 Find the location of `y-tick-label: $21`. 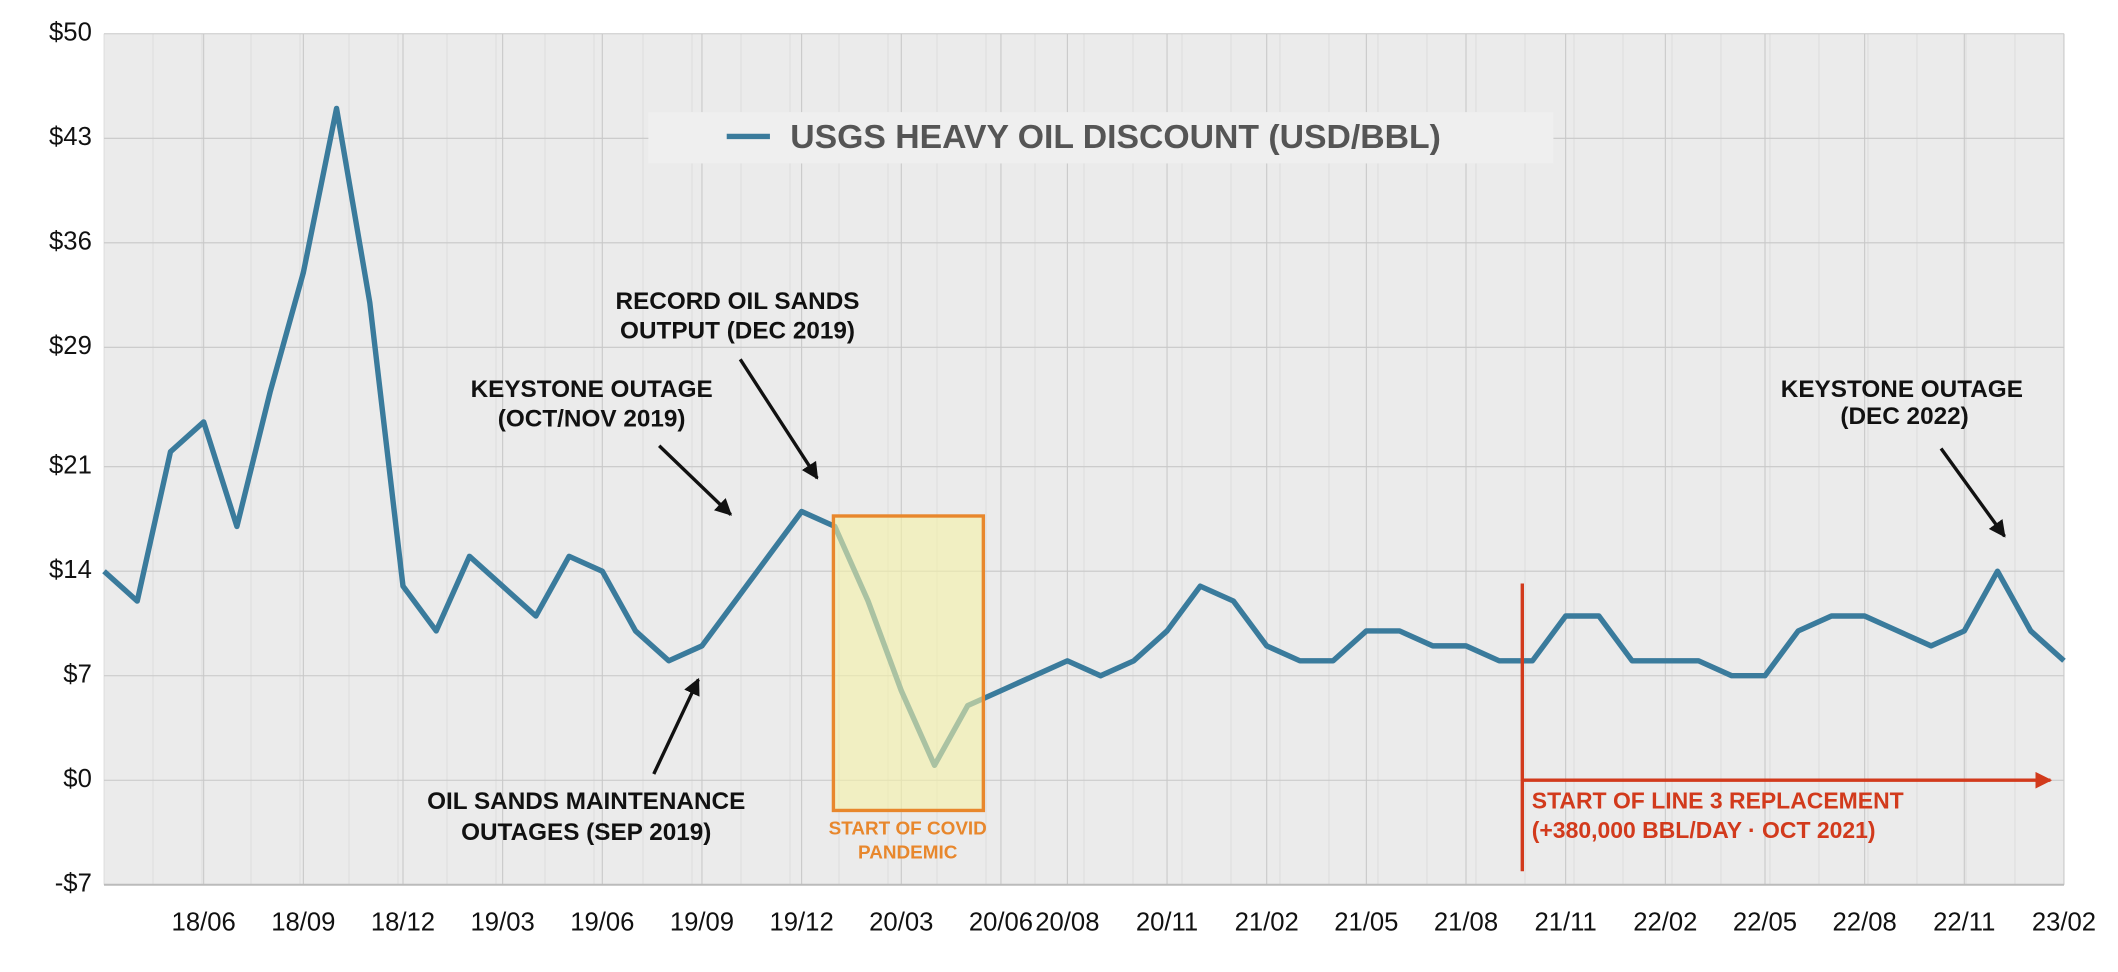

y-tick-label: $21 is located at coordinates (70, 466).